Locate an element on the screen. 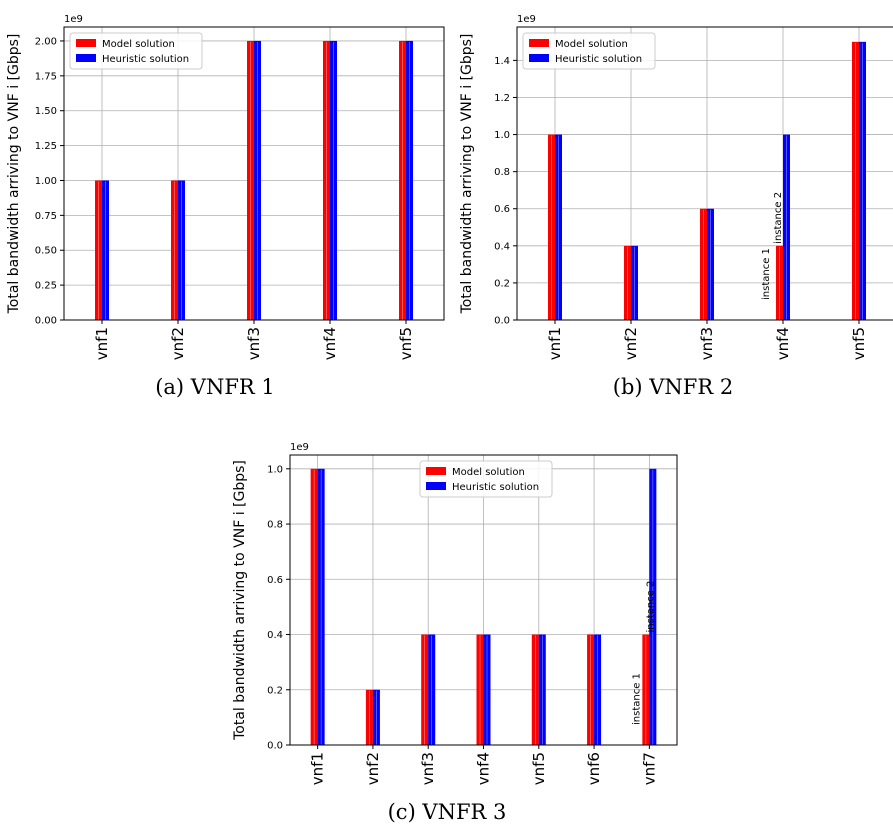  caption-vnfr-3: (c) VNFR 3 is located at coordinates (447, 812).